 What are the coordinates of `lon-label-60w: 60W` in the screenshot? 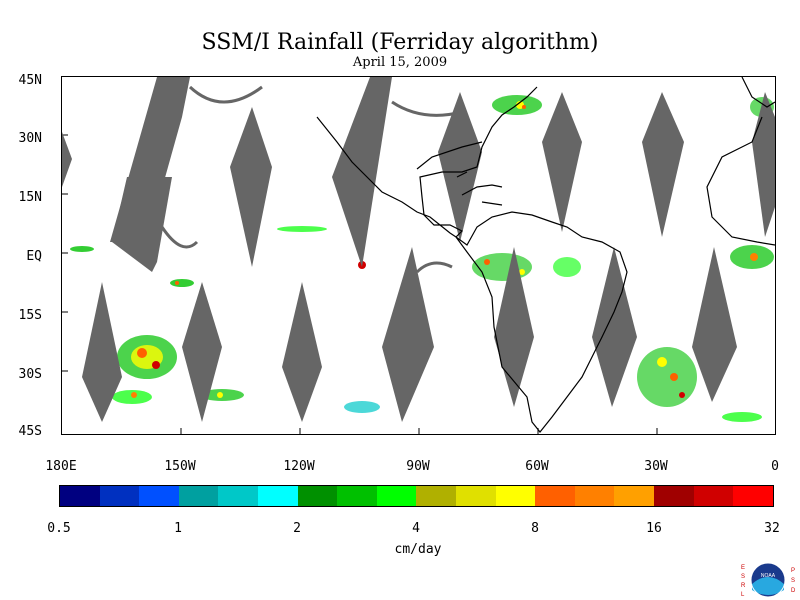 It's located at (537, 466).